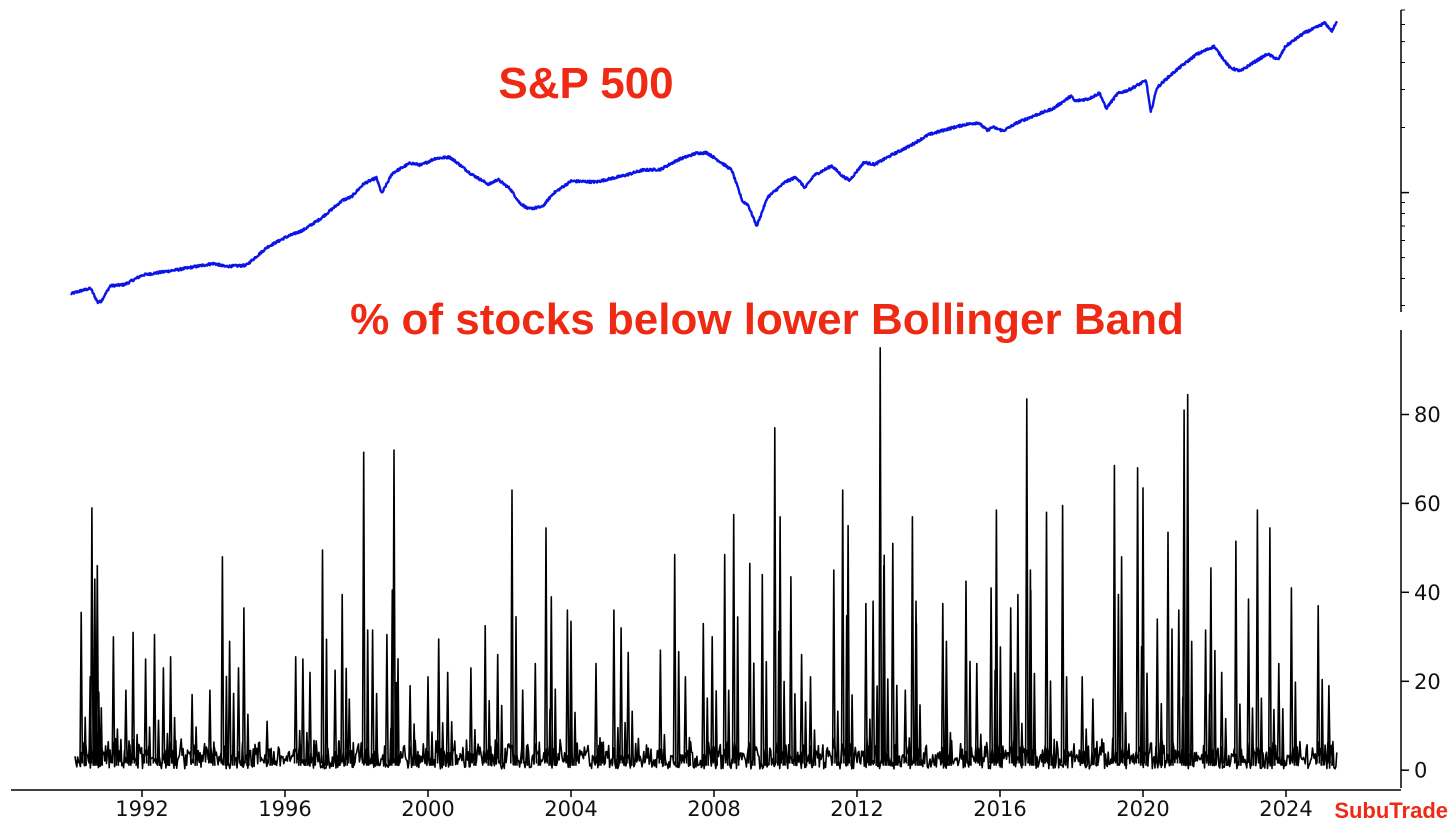  I want to click on bollinger-y-tick-label: 20, so click(1427, 682).